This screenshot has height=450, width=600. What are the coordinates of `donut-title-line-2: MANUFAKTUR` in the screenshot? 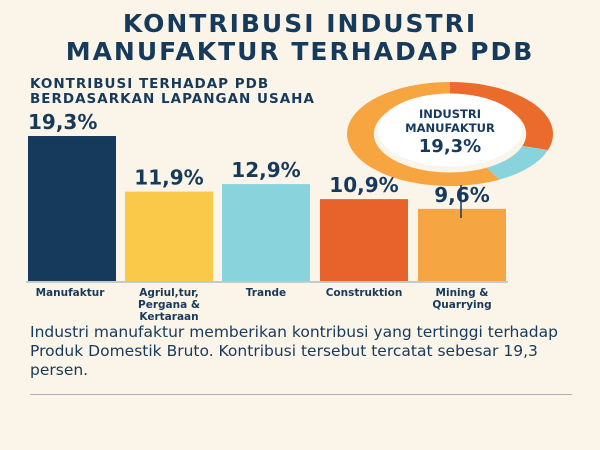 It's located at (450, 128).